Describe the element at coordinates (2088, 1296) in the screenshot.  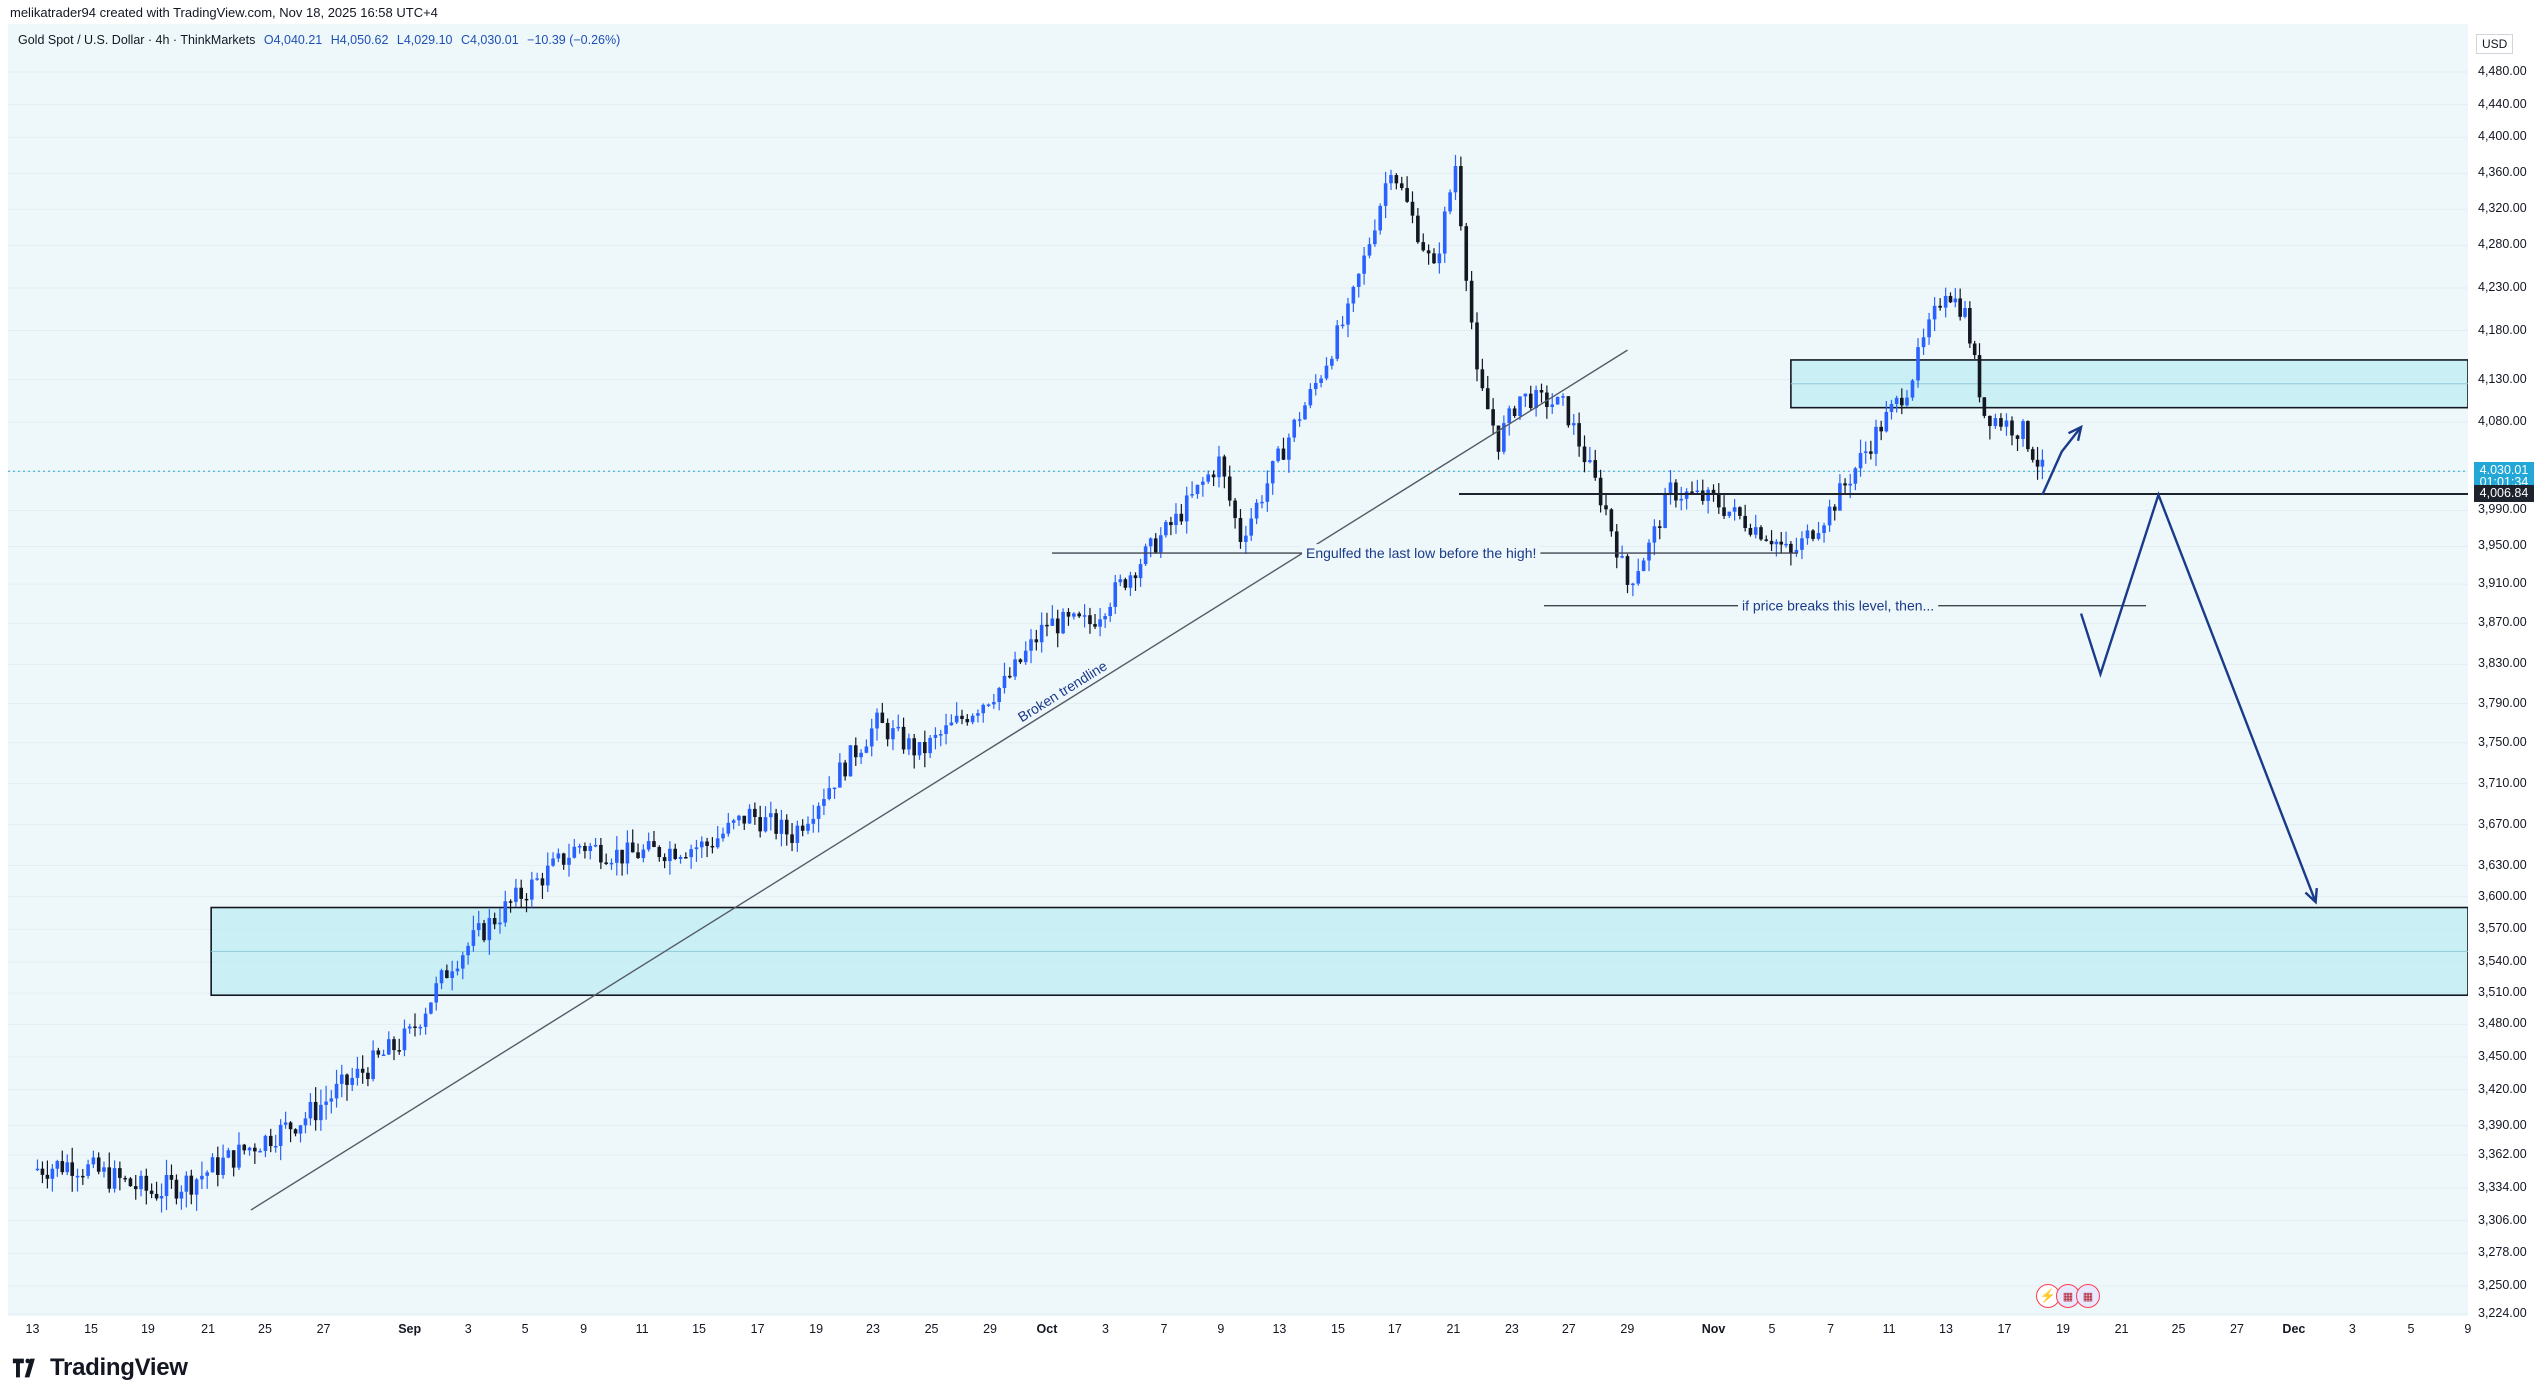
I see `us-flag-icon: ▦` at that location.